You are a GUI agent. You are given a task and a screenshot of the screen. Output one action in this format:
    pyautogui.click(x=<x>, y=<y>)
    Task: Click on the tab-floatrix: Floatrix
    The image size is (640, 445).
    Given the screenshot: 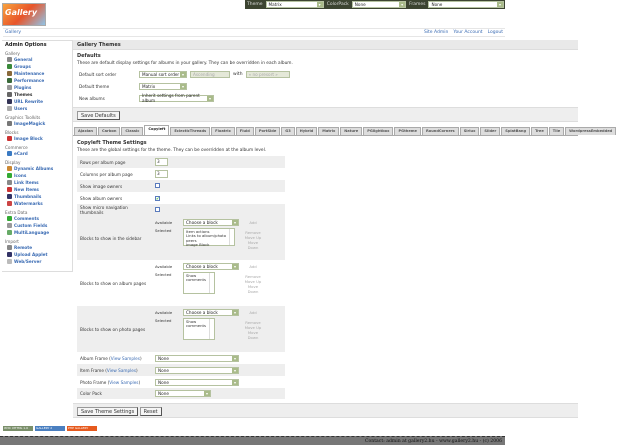 What is the action you would take?
    pyautogui.click(x=223, y=131)
    